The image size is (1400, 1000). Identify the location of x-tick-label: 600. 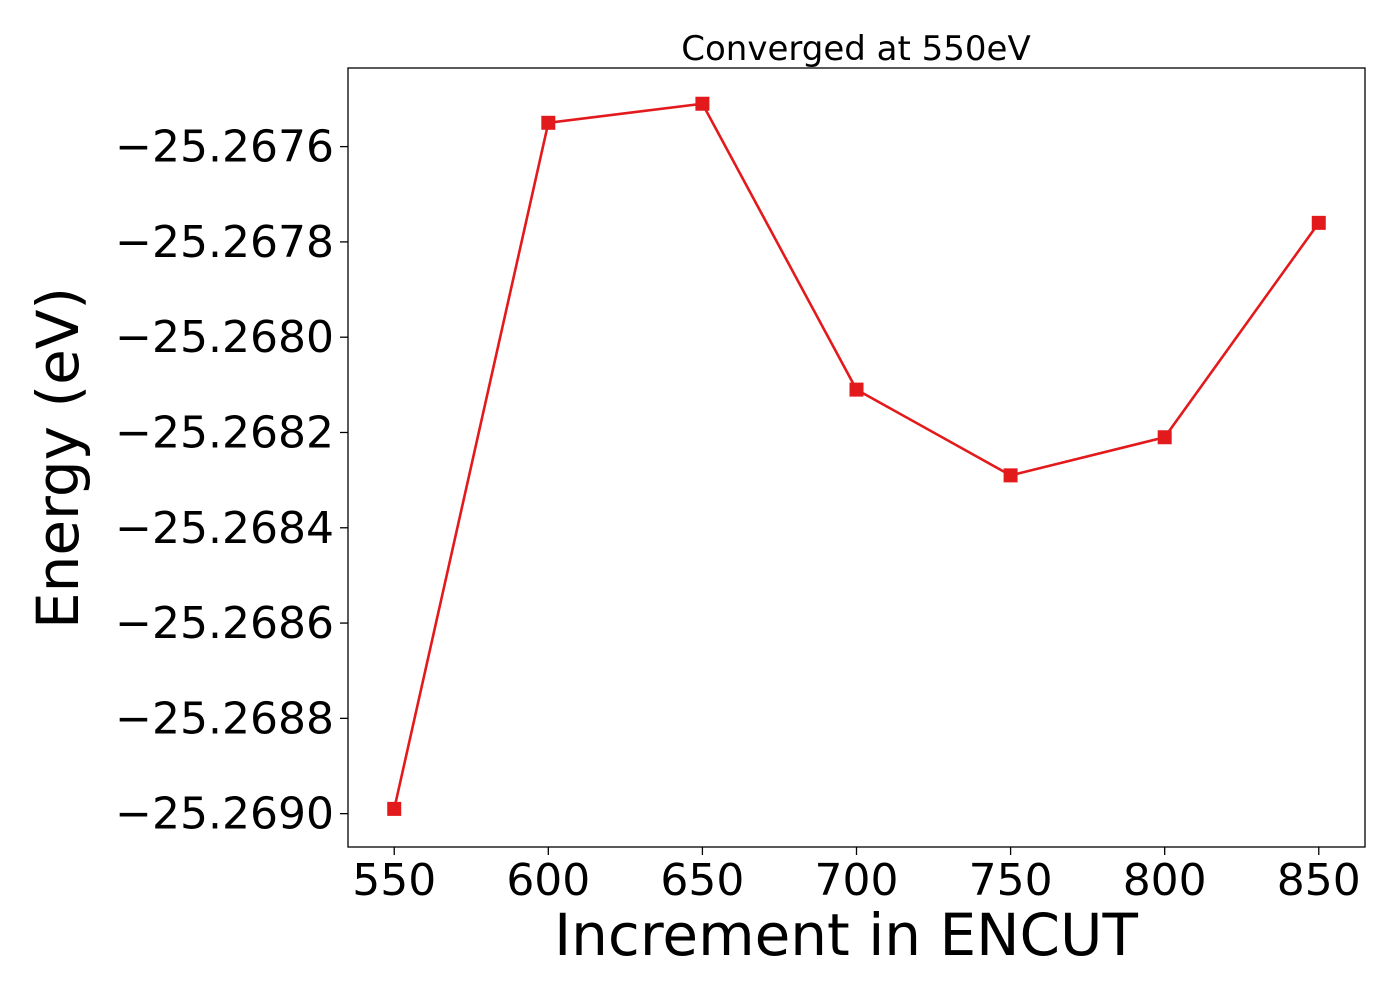
(548, 880).